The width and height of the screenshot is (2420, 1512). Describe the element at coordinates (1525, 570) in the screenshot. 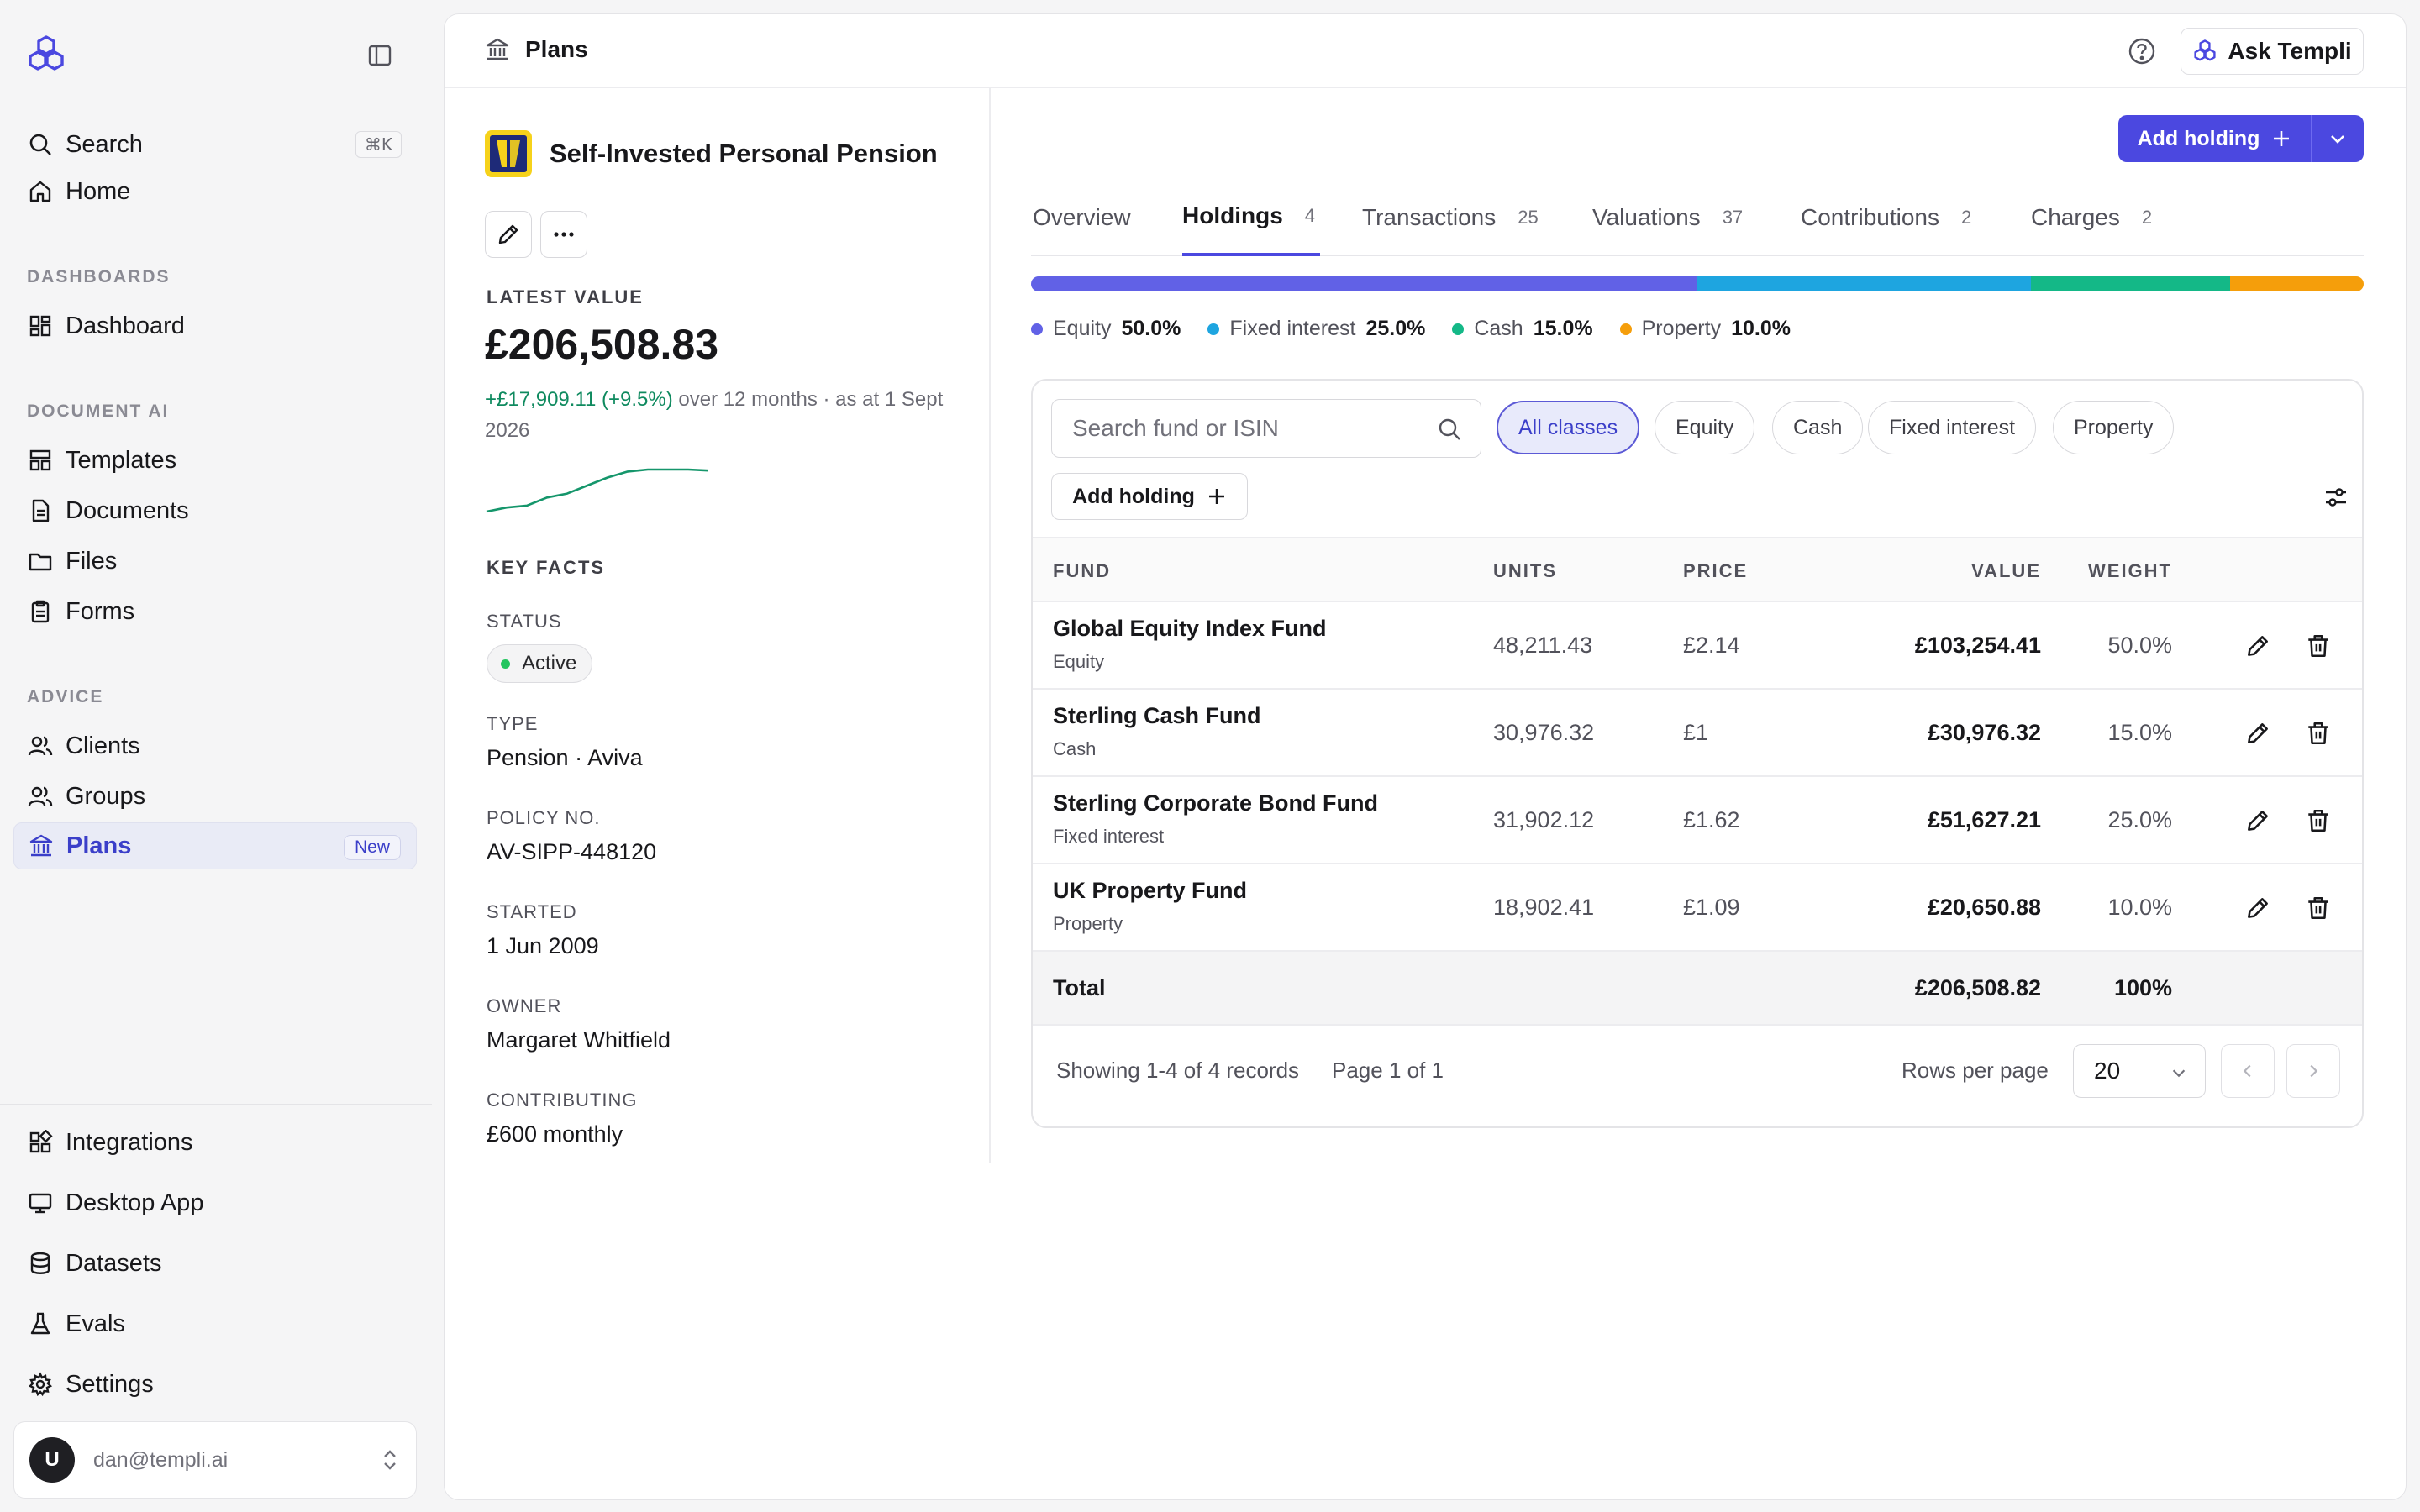

I see `column-units: UNITS` at that location.